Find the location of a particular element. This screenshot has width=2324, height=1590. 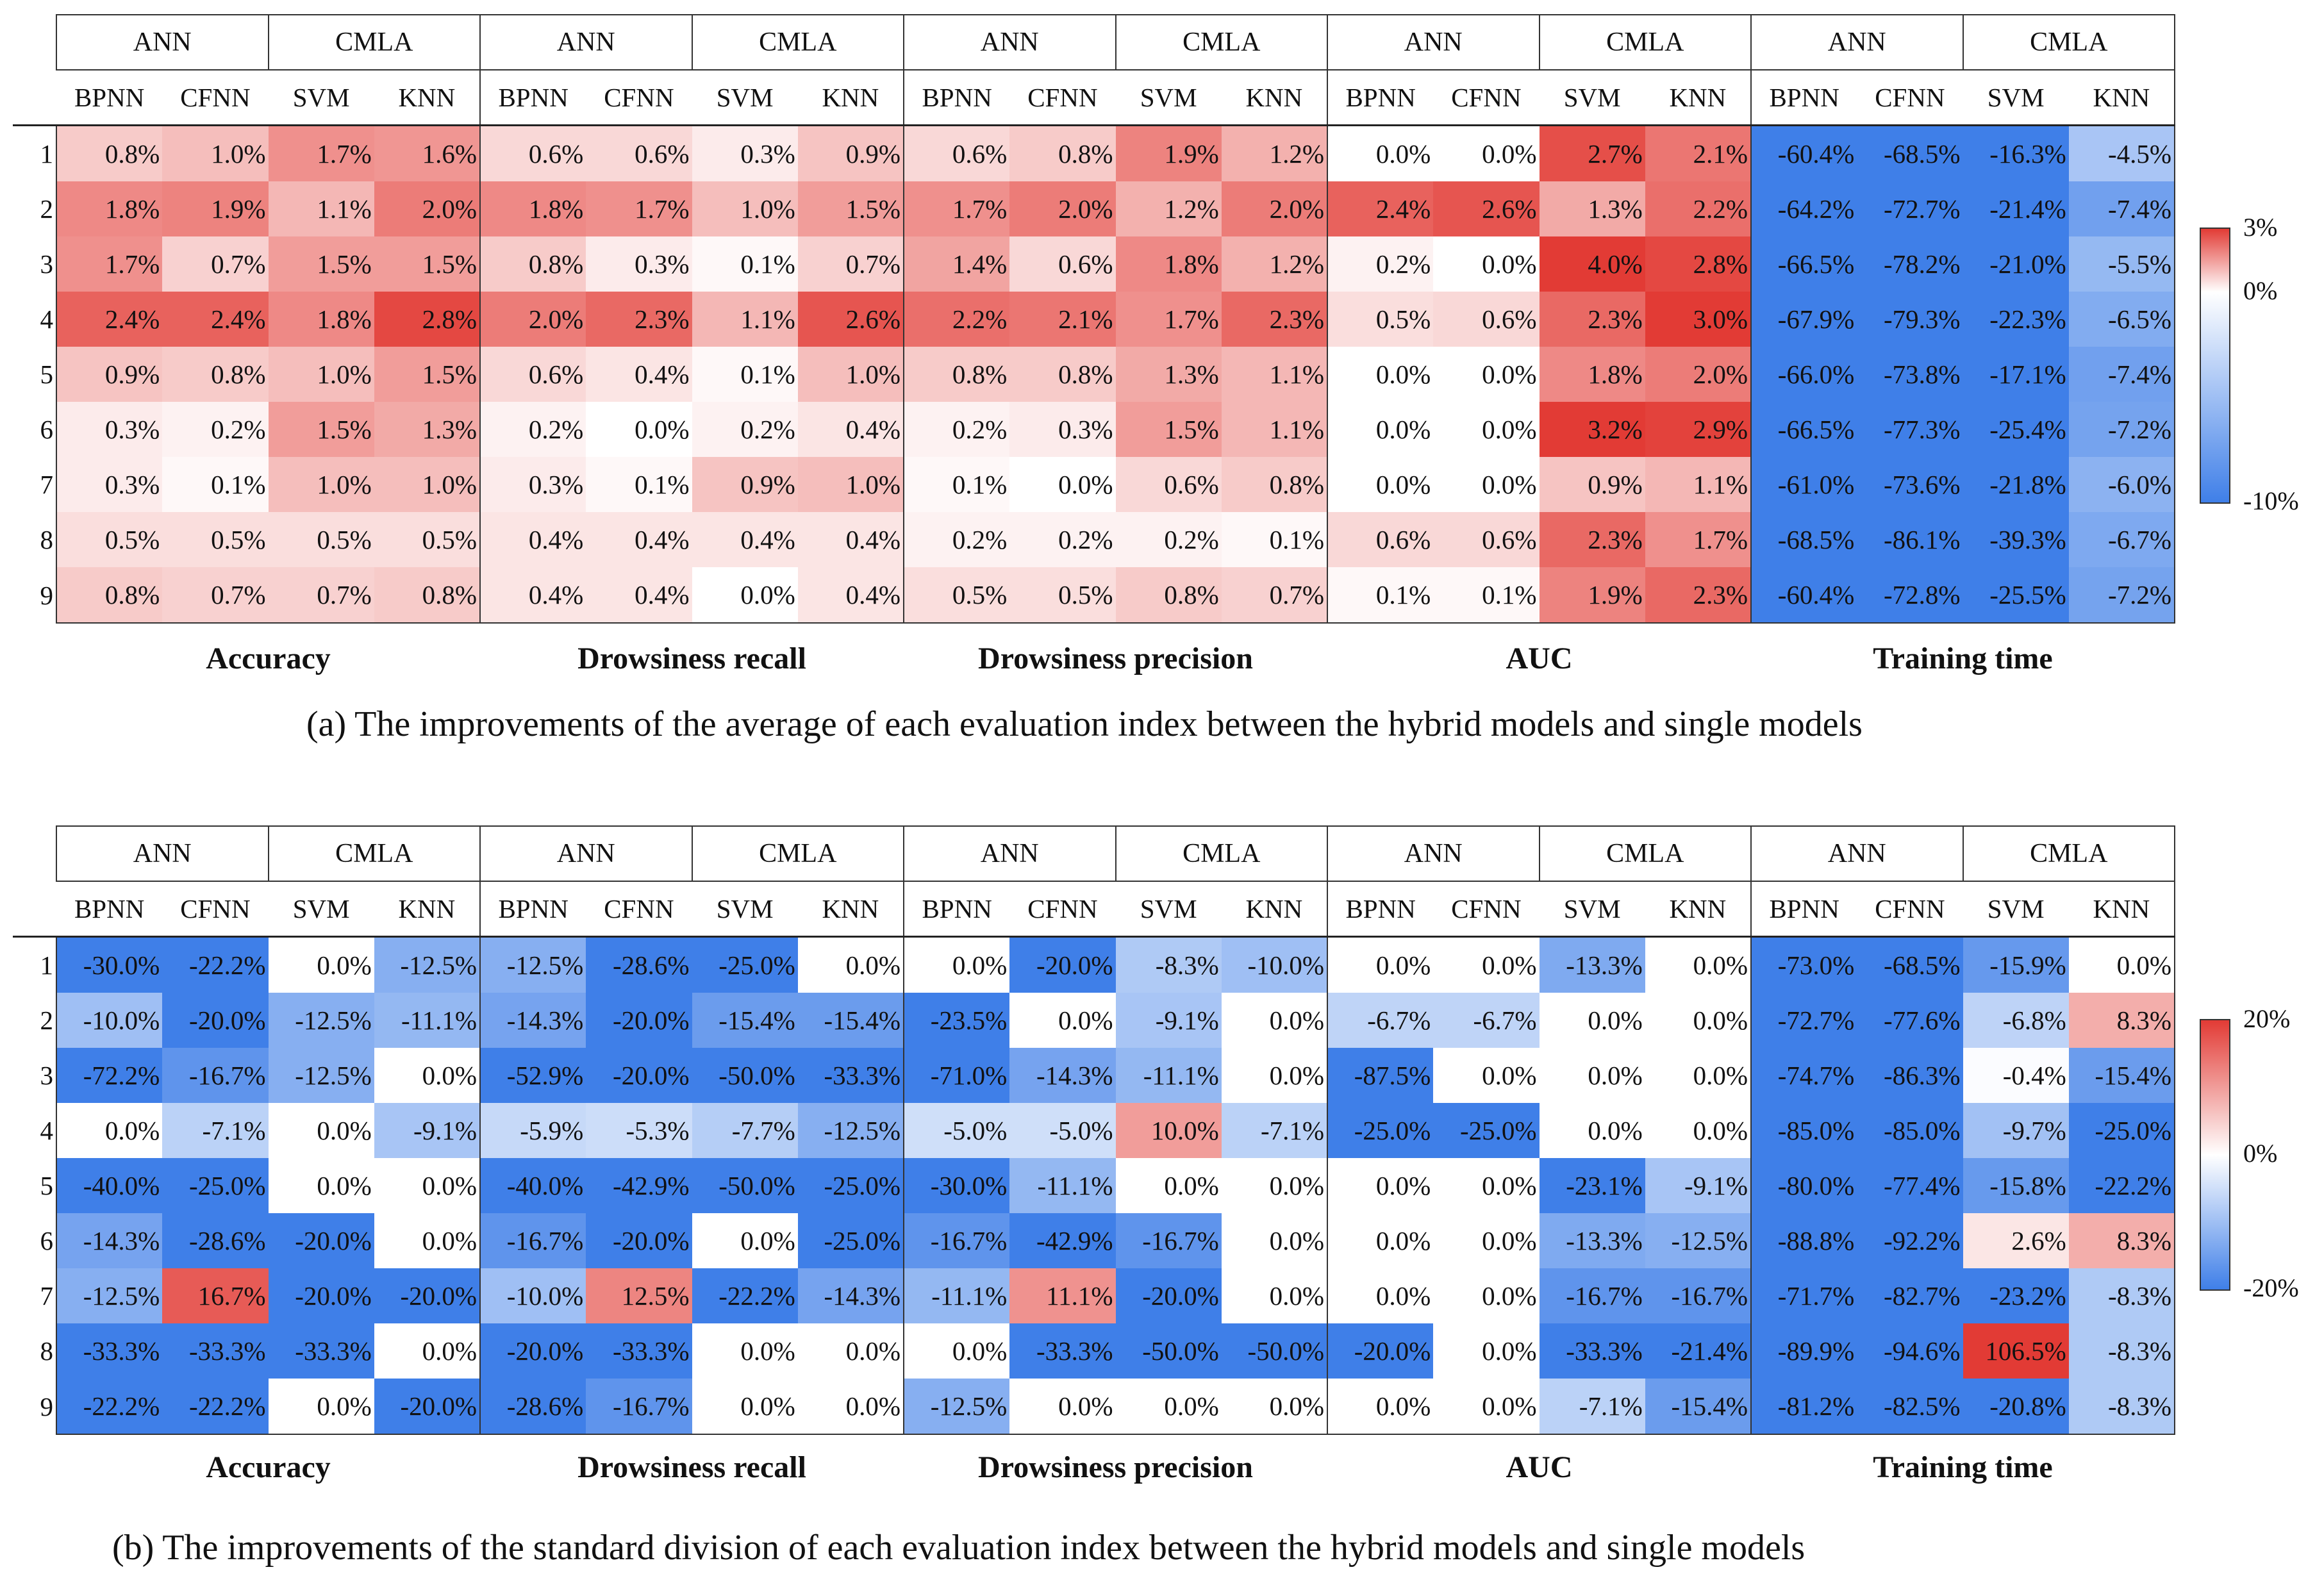

heatmap-cell: -94.6% is located at coordinates (1910, 1351).